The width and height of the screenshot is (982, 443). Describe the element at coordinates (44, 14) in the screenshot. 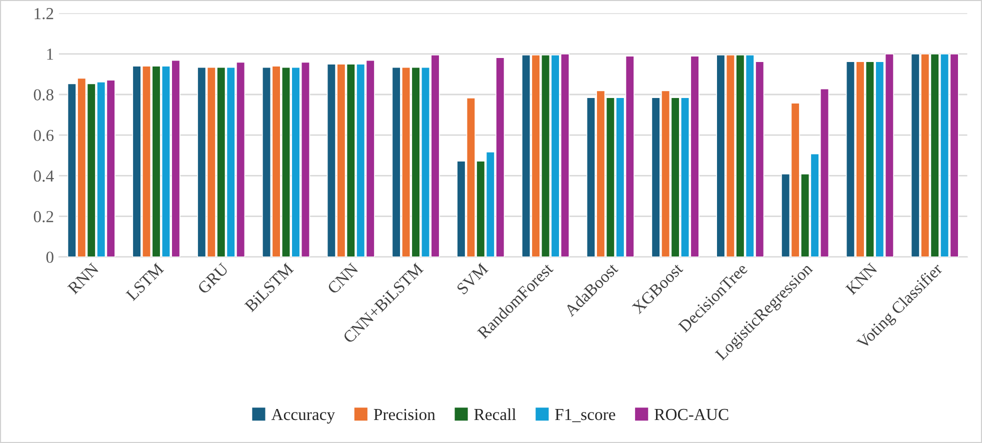

I see `y-tick-label: 1.2` at that location.